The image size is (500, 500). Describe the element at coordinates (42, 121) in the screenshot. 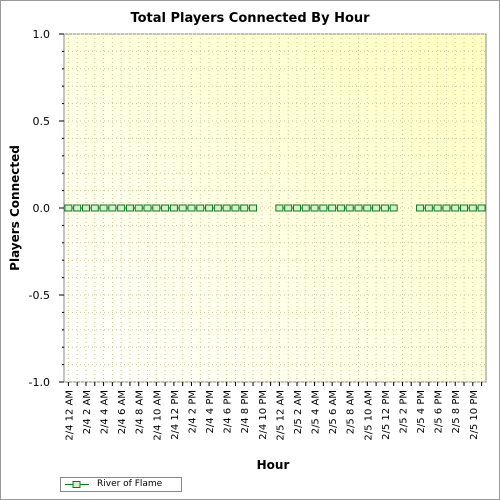

I see `y-tick-label: 0.5` at that location.